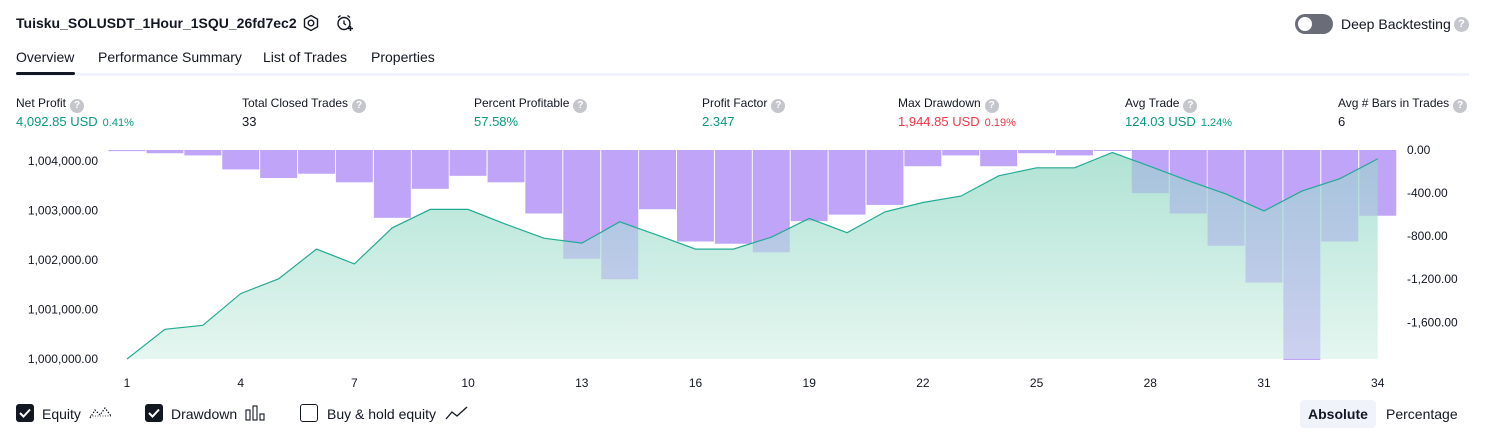 This screenshot has width=1486, height=438. Describe the element at coordinates (354, 383) in the screenshot. I see `x-axis-tick-label: 7` at that location.